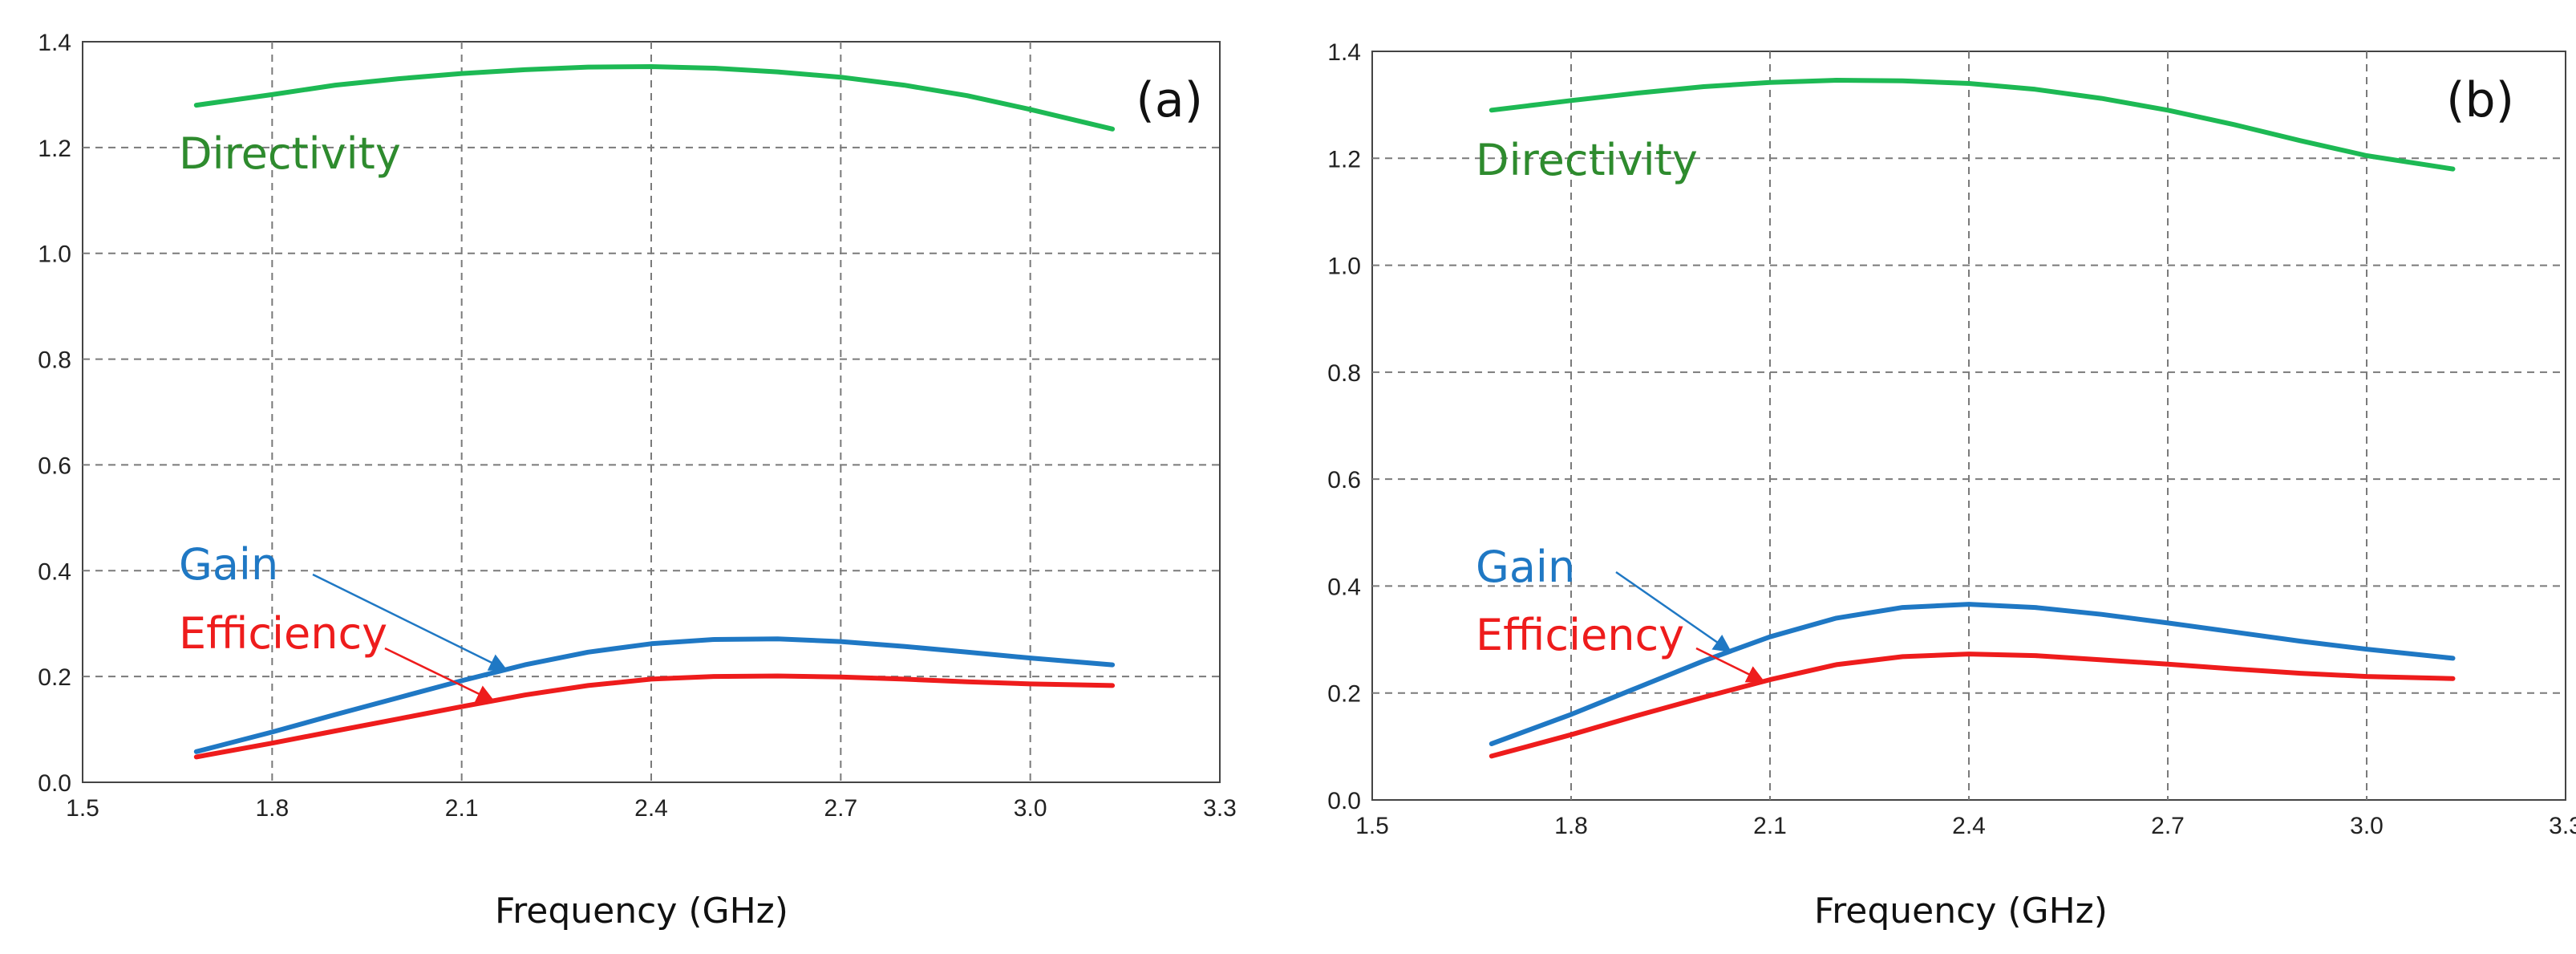 The image size is (2576, 954). I want to click on efficiency-line-b, so click(1972, 705).